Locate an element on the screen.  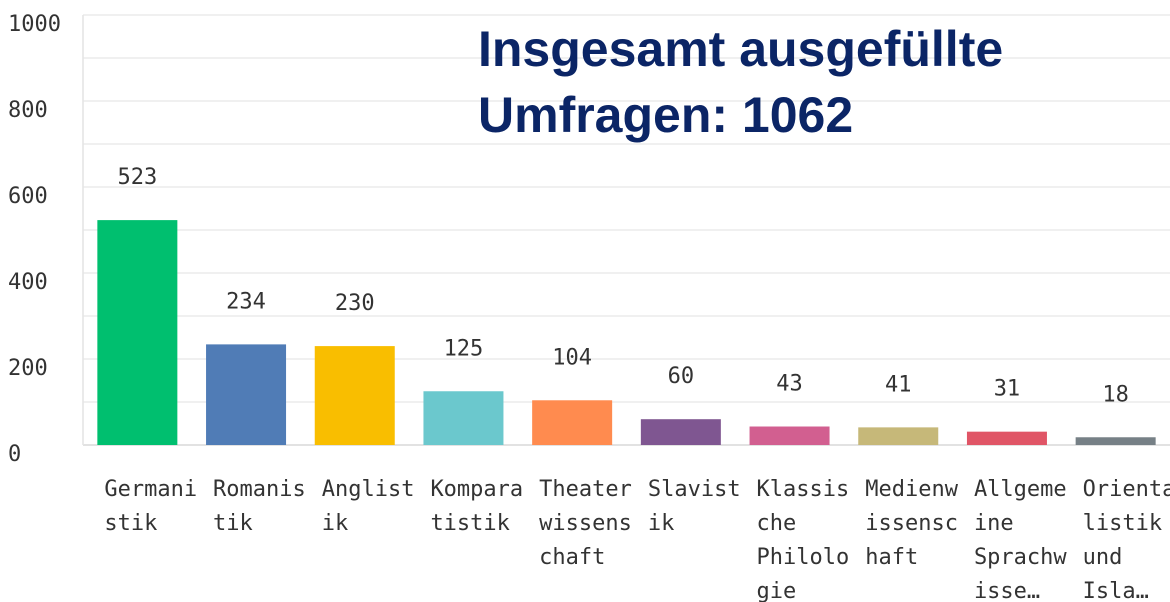
x-tick-label: ine is located at coordinates (994, 523).